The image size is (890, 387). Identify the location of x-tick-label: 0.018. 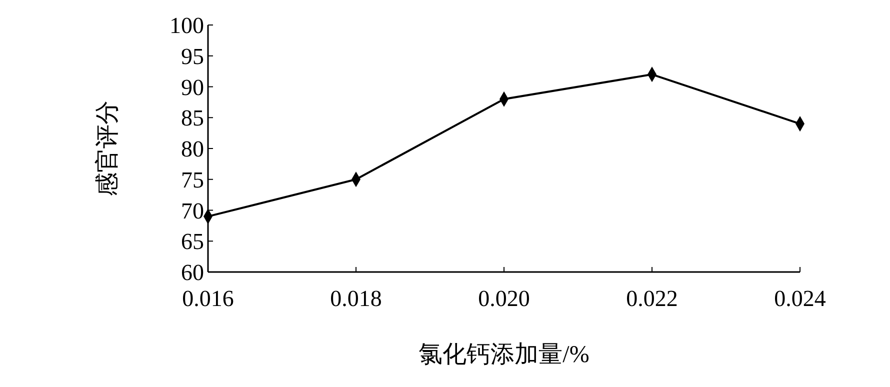
(356, 298).